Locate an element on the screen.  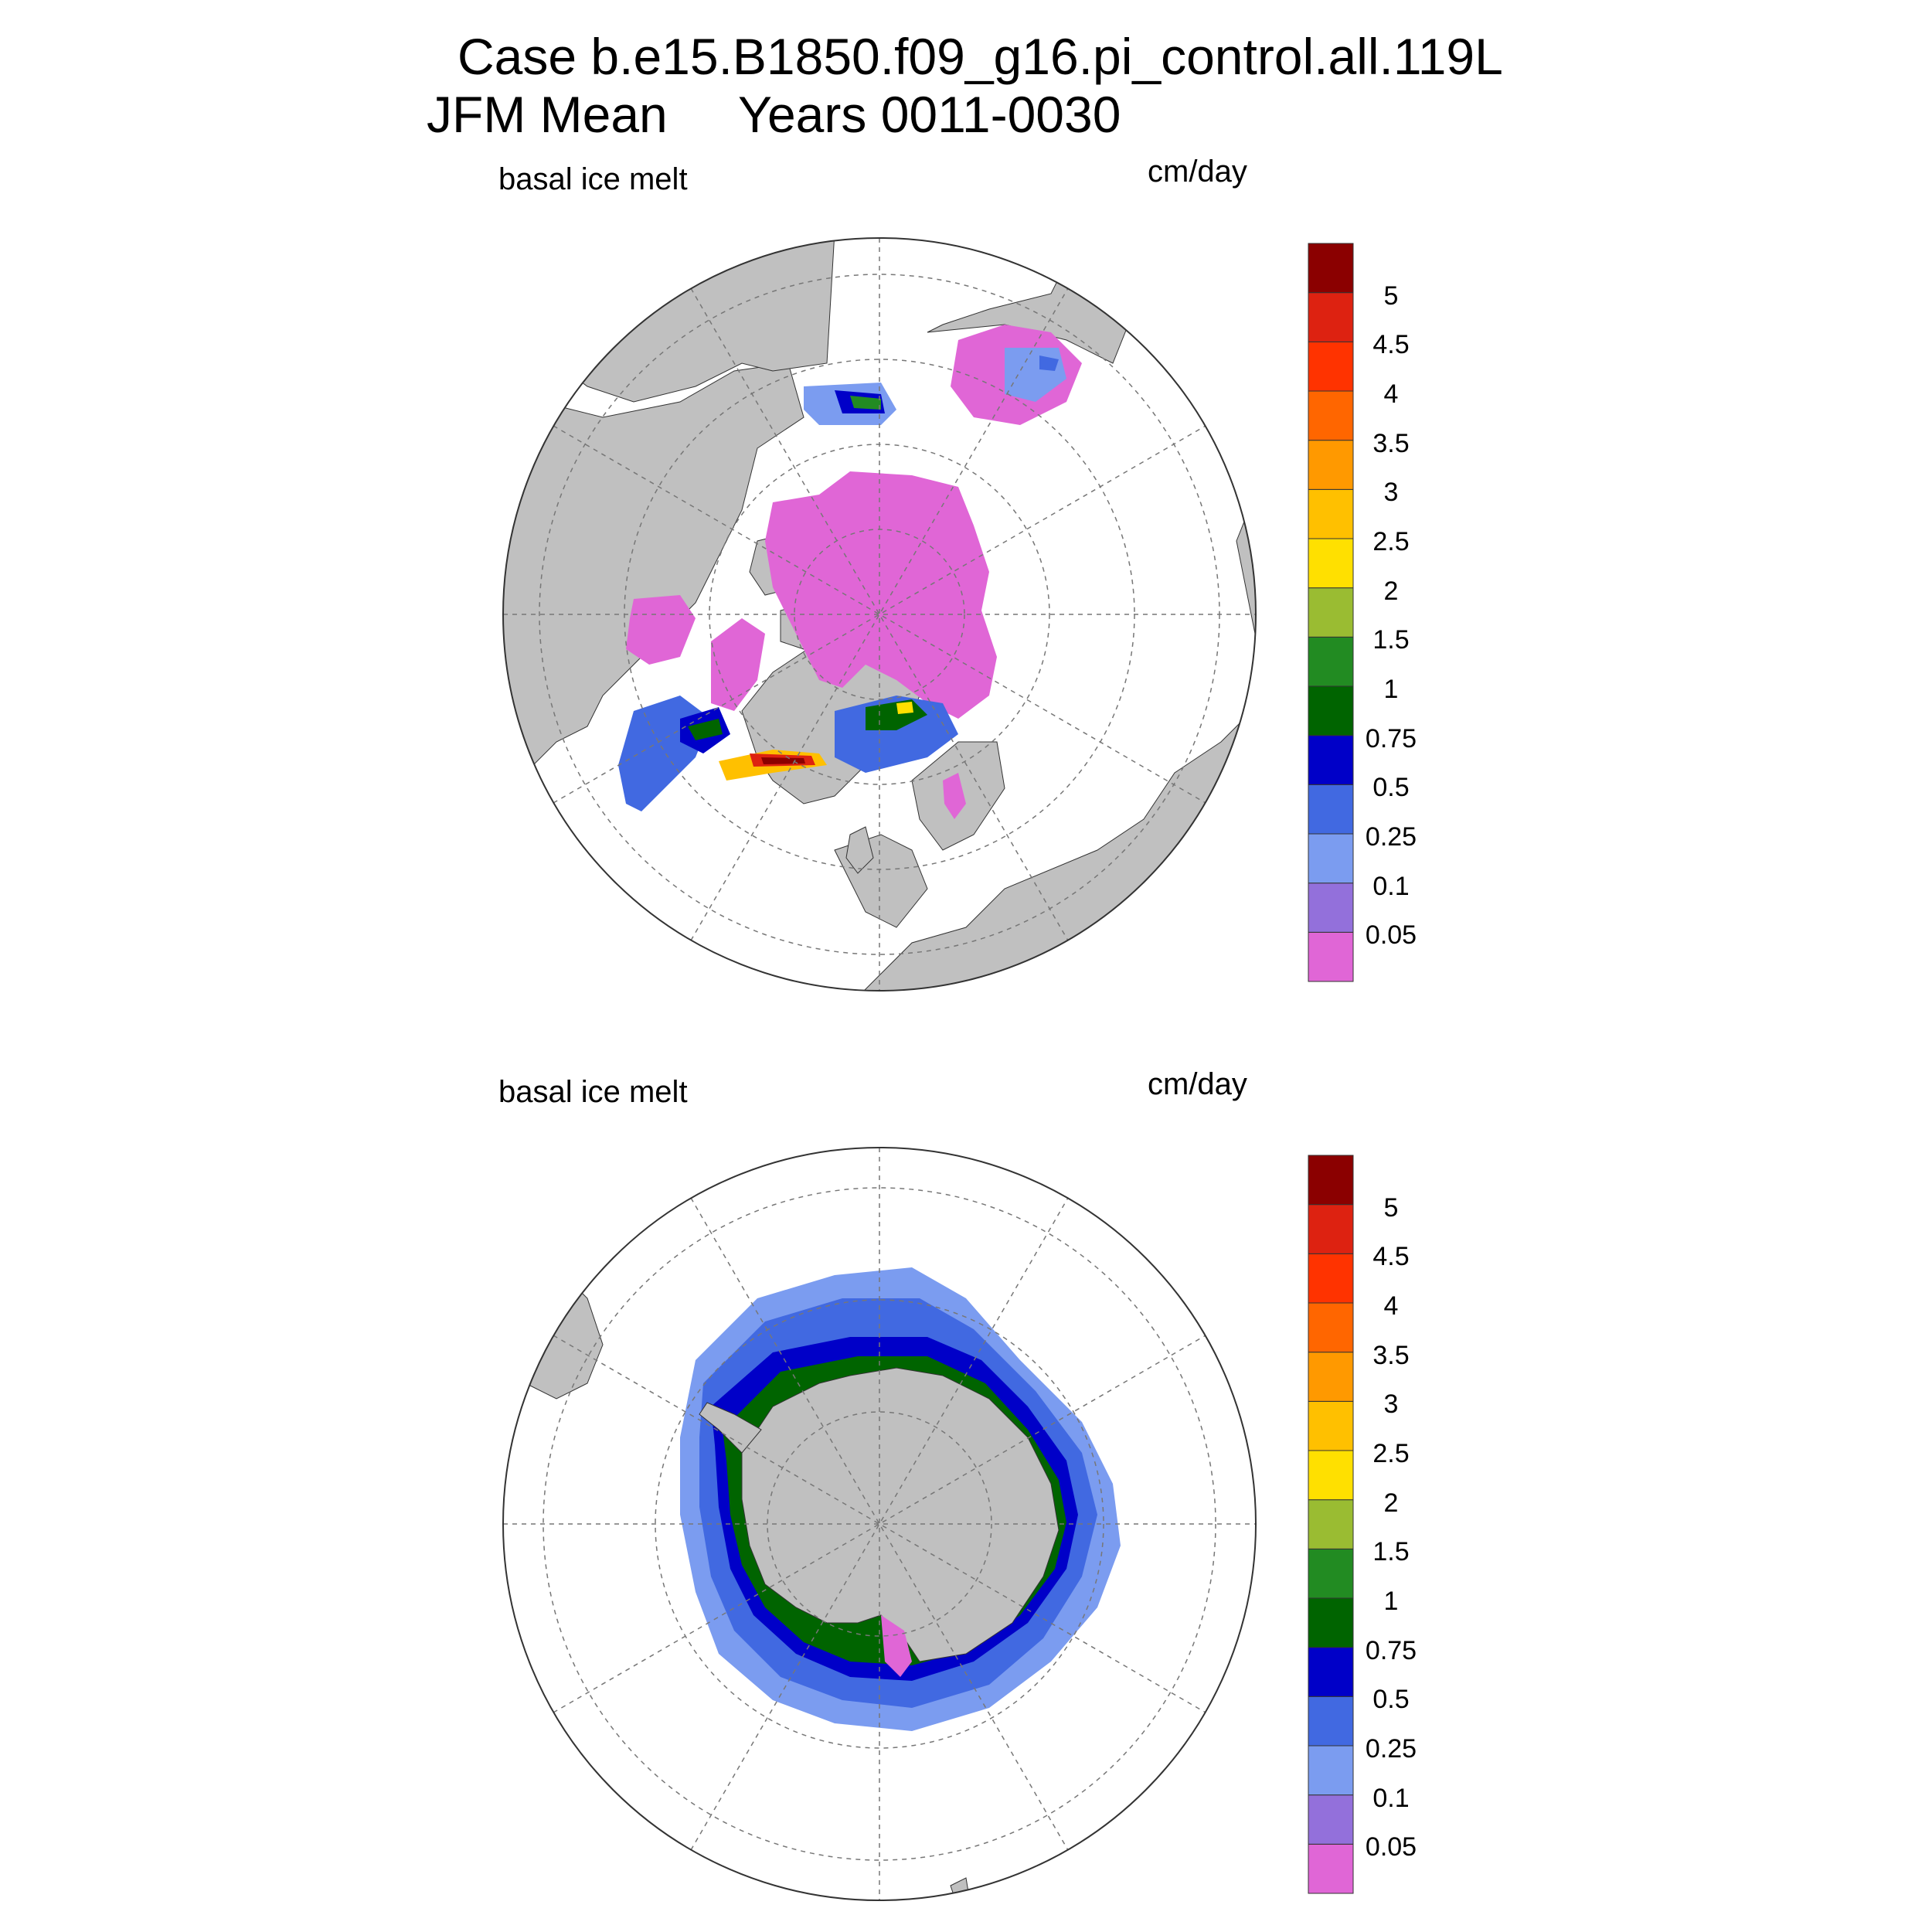
south-variable-label: basal ice melt is located at coordinates (593, 1092).